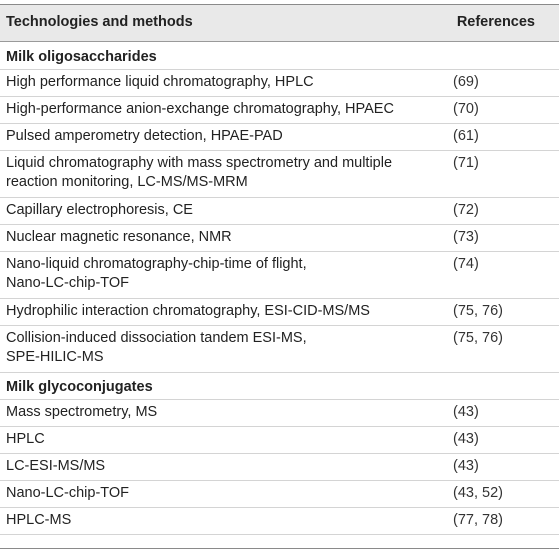 The height and width of the screenshot is (553, 559). Describe the element at coordinates (279, 548) in the screenshot. I see `bottom-rule` at that location.